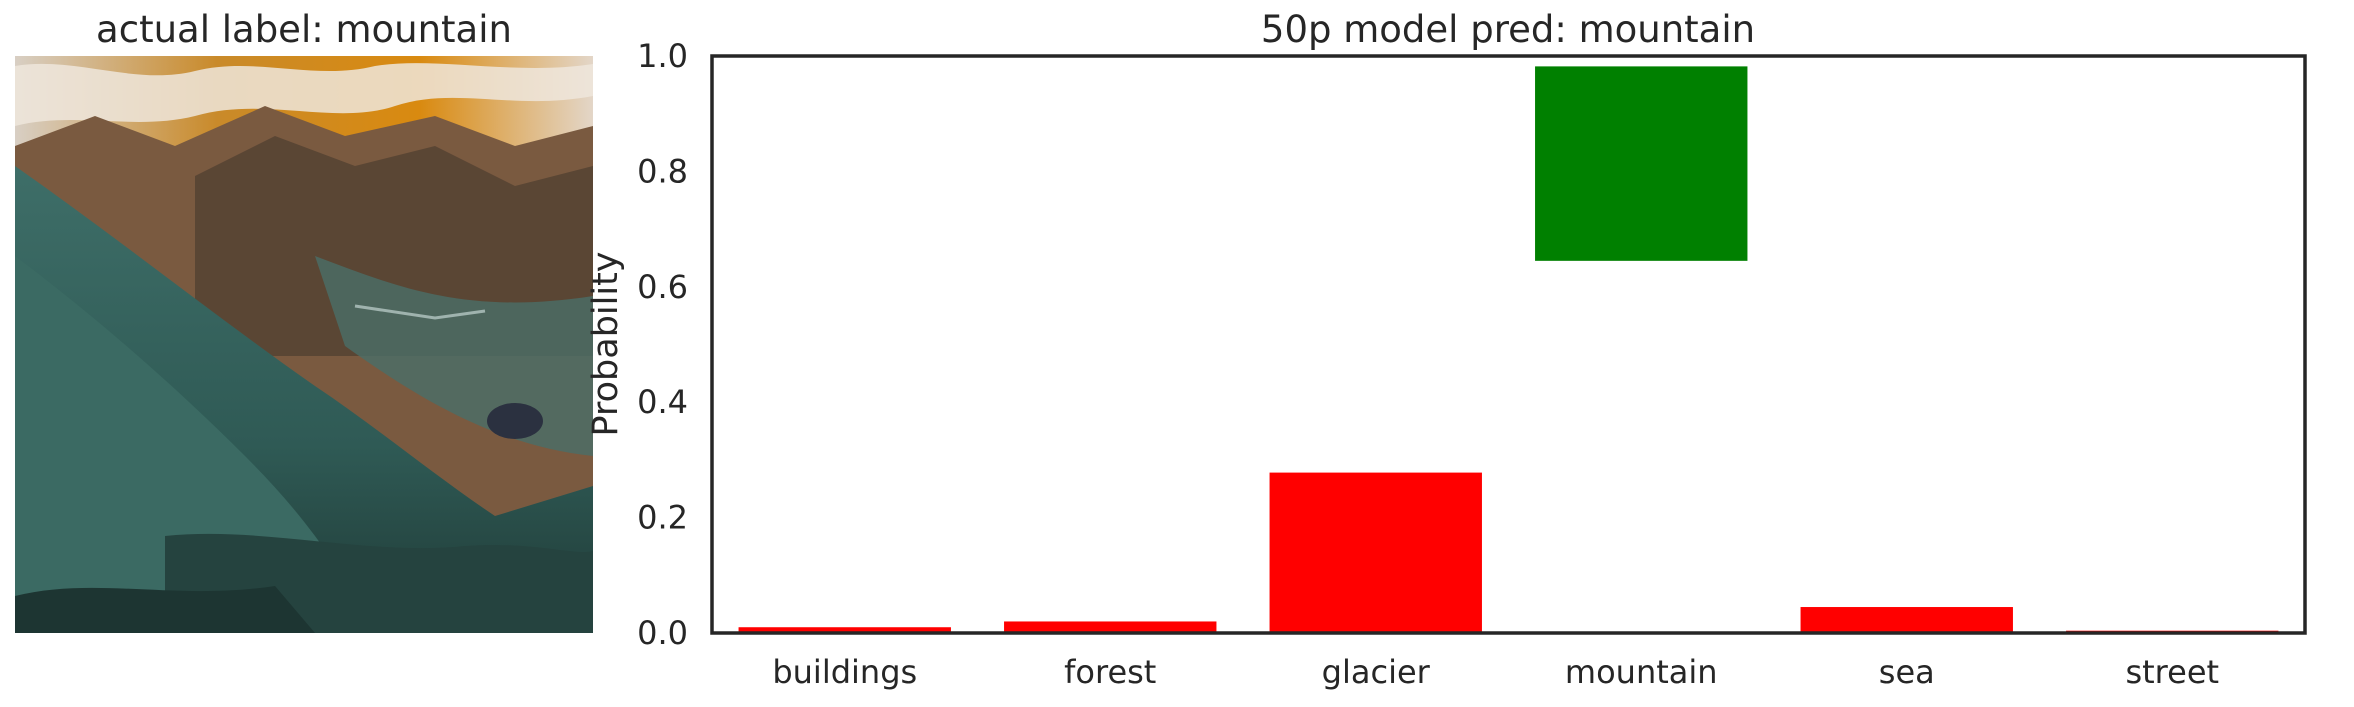 The width and height of the screenshot is (2354, 707). I want to click on x-tick-label-glacier: glacier, so click(1376, 672).